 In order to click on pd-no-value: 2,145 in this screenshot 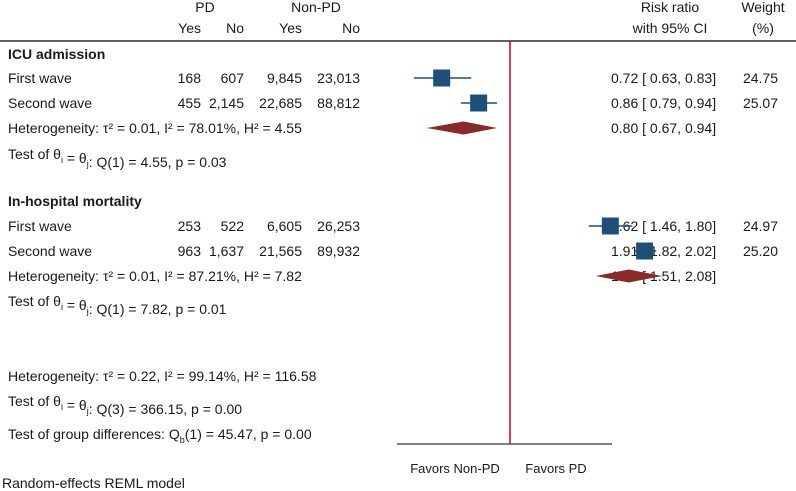, I will do `click(226, 103)`.